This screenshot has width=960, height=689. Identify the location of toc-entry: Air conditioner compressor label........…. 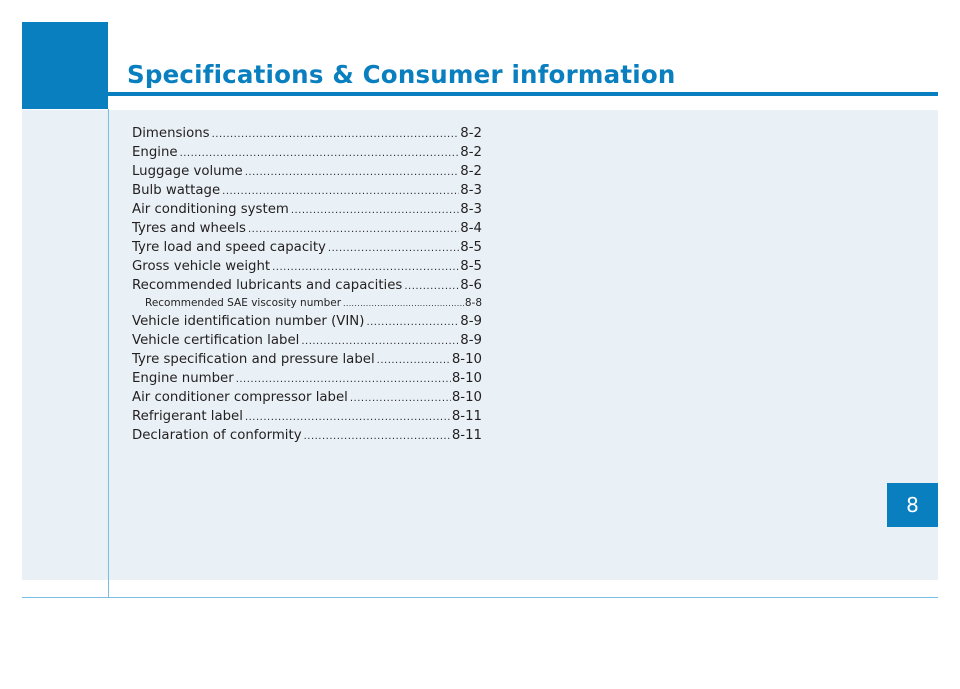
(307, 399).